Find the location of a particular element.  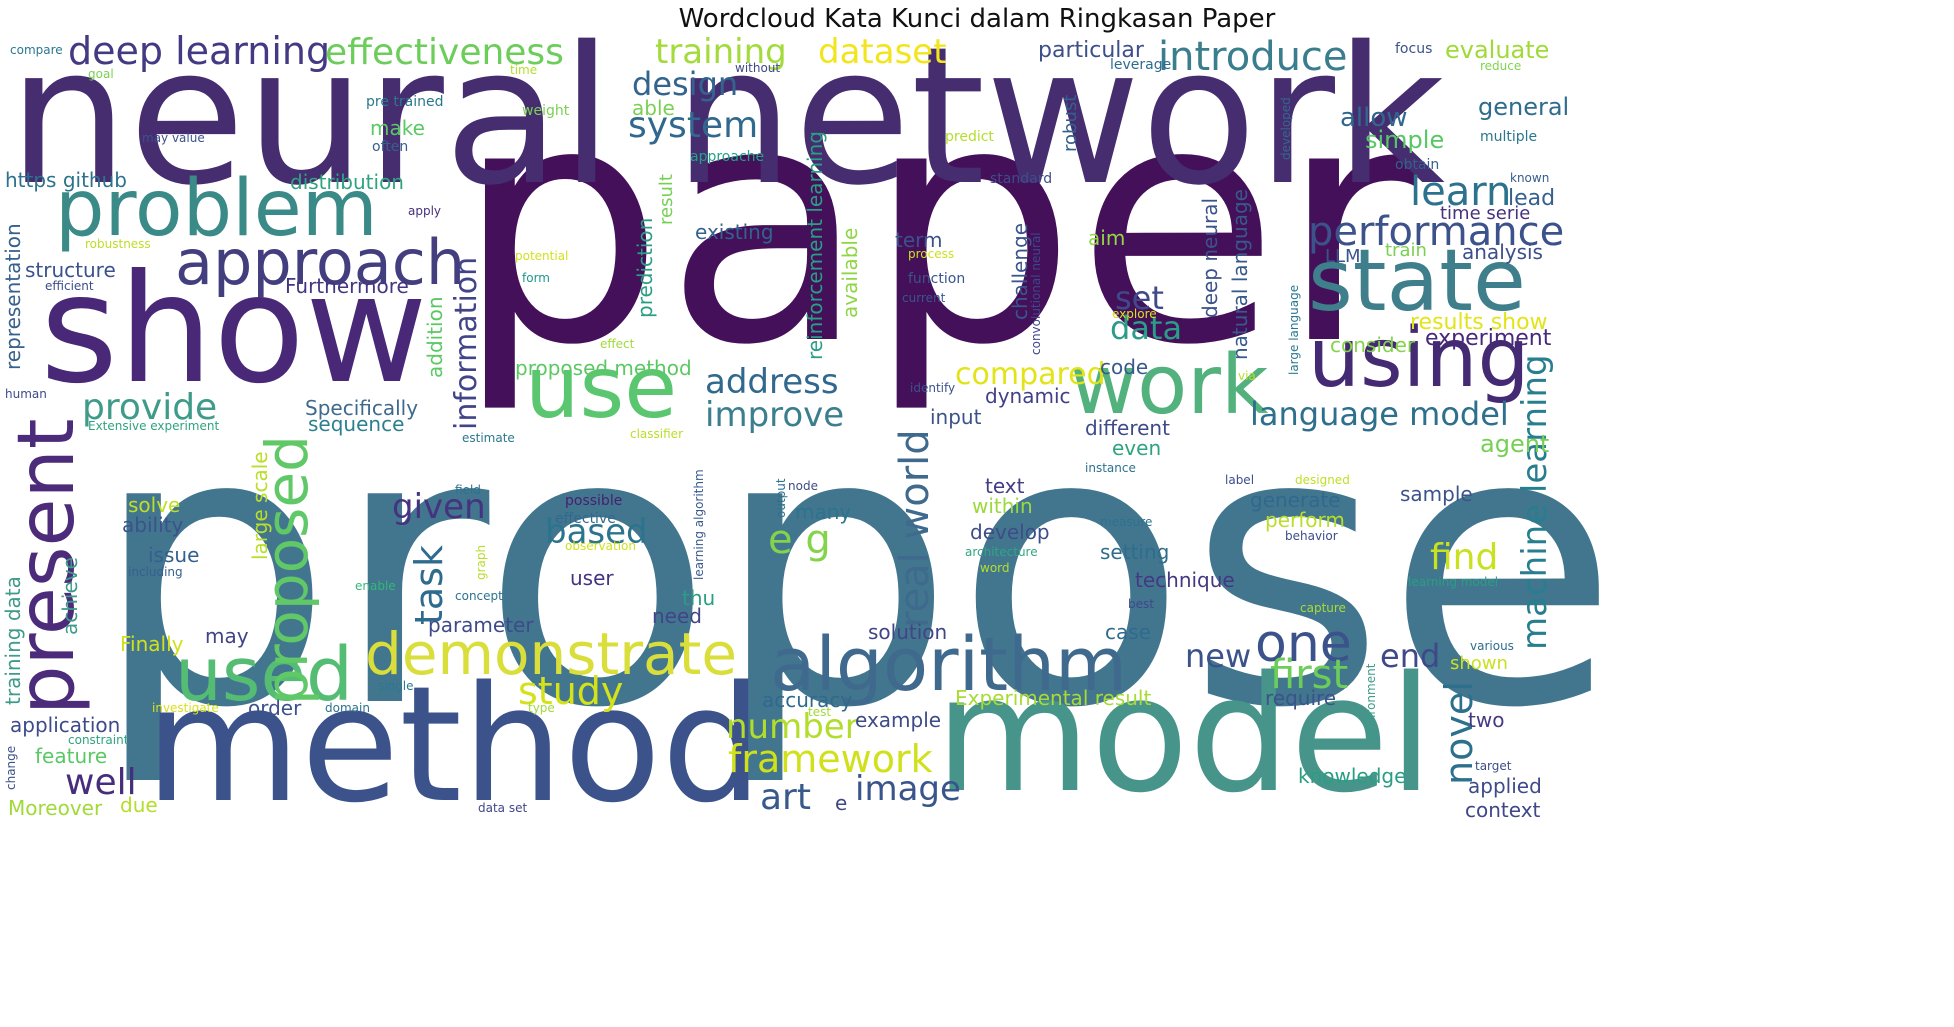

word: output is located at coordinates (781, 498).